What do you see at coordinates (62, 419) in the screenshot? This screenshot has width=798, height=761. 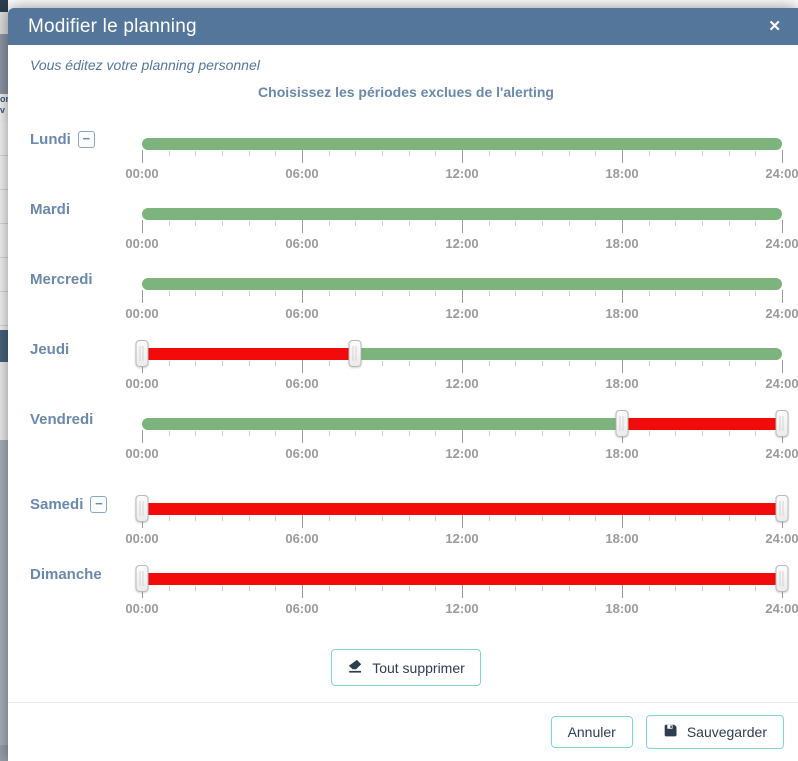 I see `day-label: Vendredi` at bounding box center [62, 419].